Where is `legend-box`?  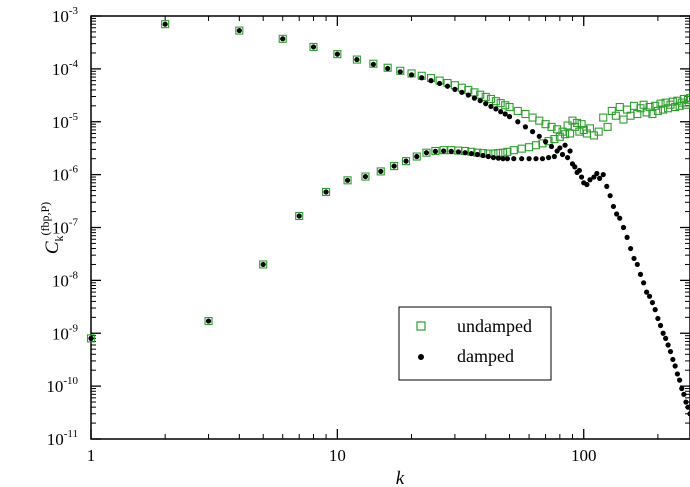
legend-box is located at coordinates (475, 343).